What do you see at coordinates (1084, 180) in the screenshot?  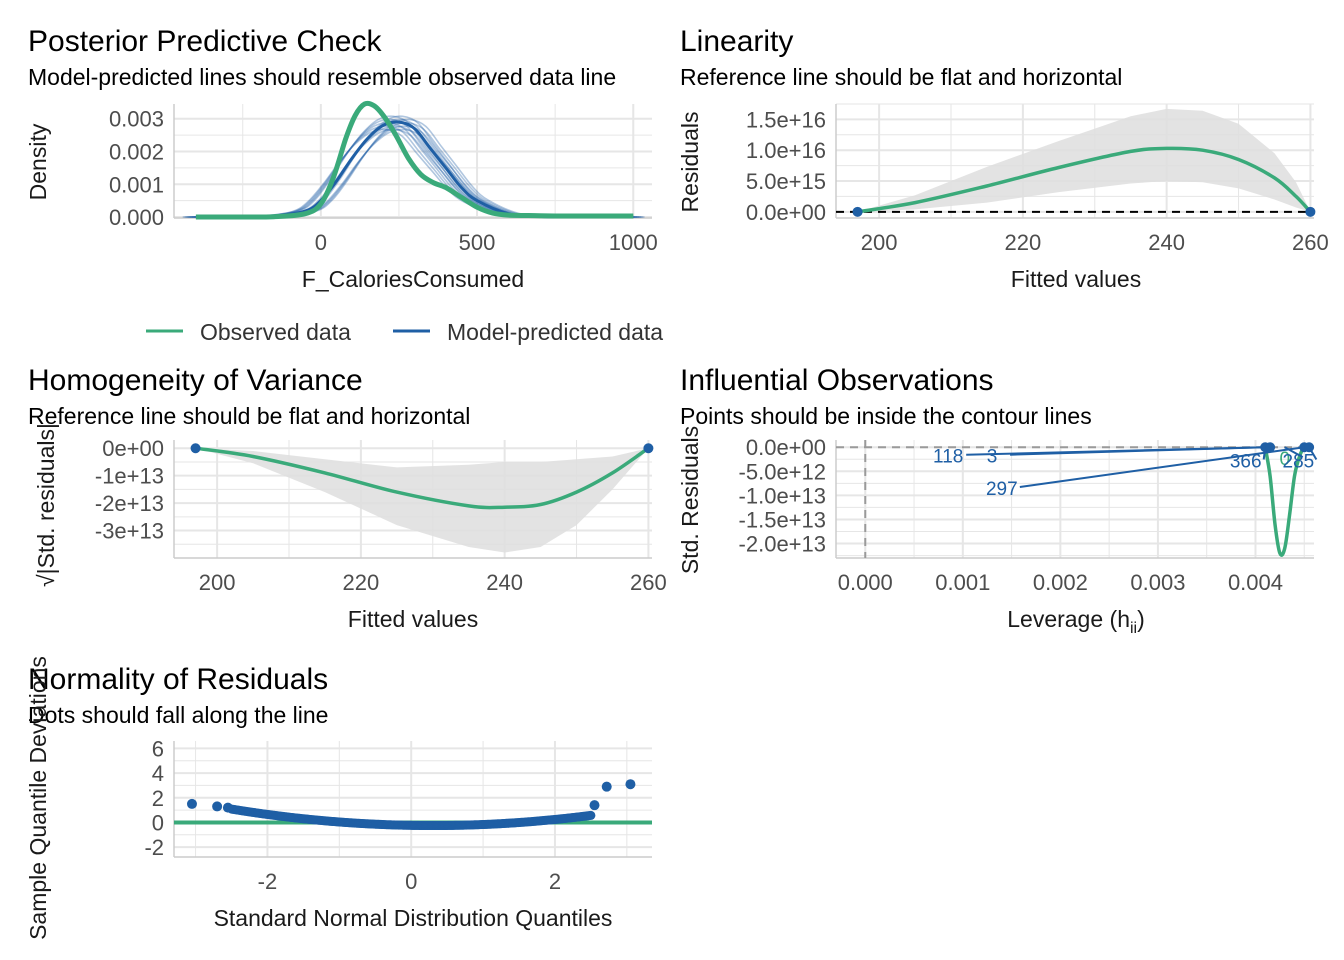 I see `linearity-fit-line` at bounding box center [1084, 180].